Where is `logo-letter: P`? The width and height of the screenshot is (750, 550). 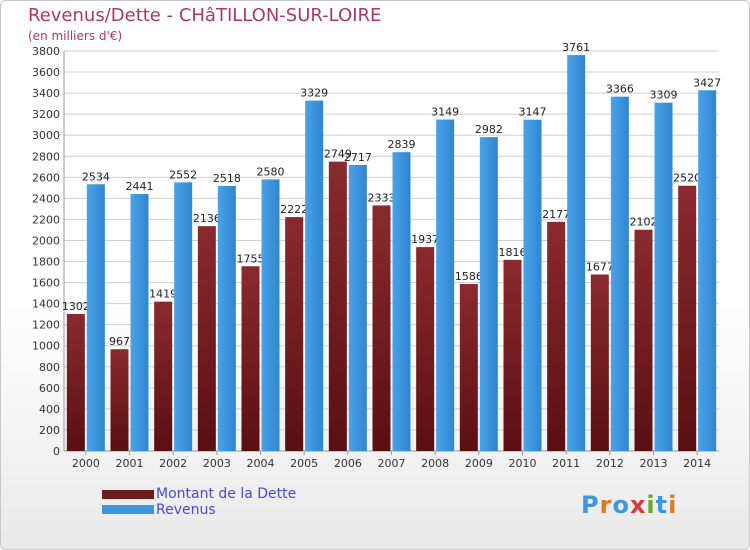 logo-letter: P is located at coordinates (590, 505).